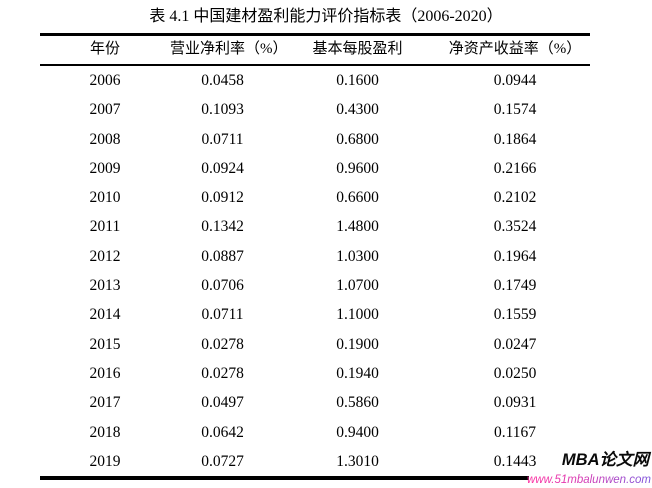 Image resolution: width=652 pixels, height=488 pixels. I want to click on value-cell: 0.0944, so click(515, 80).